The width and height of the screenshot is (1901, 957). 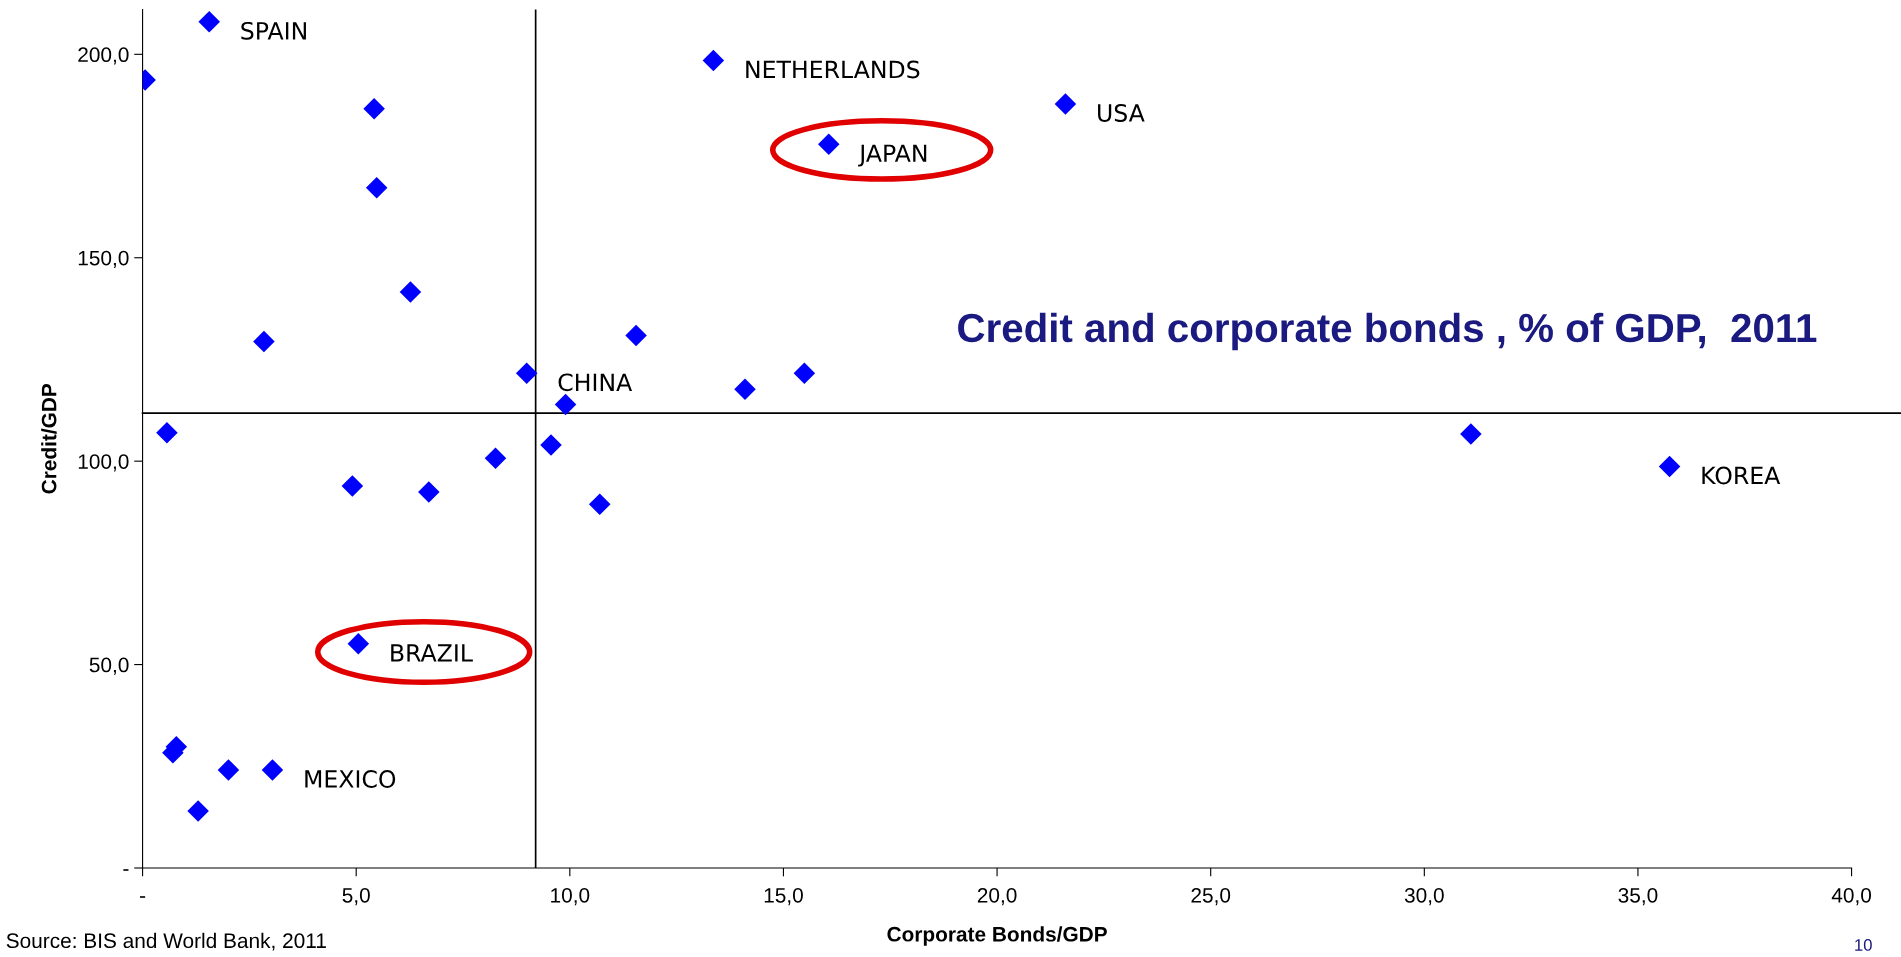 What do you see at coordinates (1638, 896) in the screenshot?
I see `x-tick-label: 35,0` at bounding box center [1638, 896].